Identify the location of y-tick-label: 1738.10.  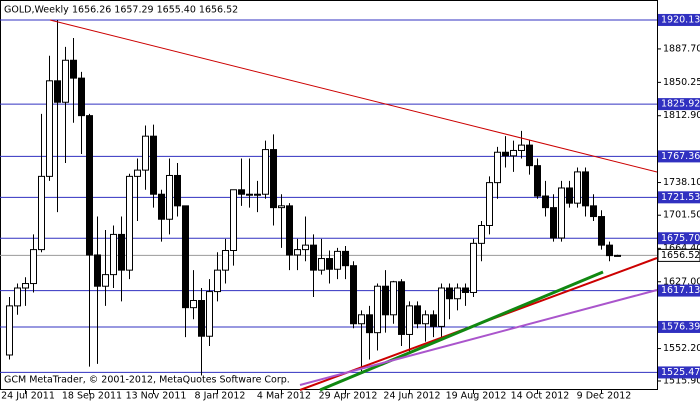
(681, 182).